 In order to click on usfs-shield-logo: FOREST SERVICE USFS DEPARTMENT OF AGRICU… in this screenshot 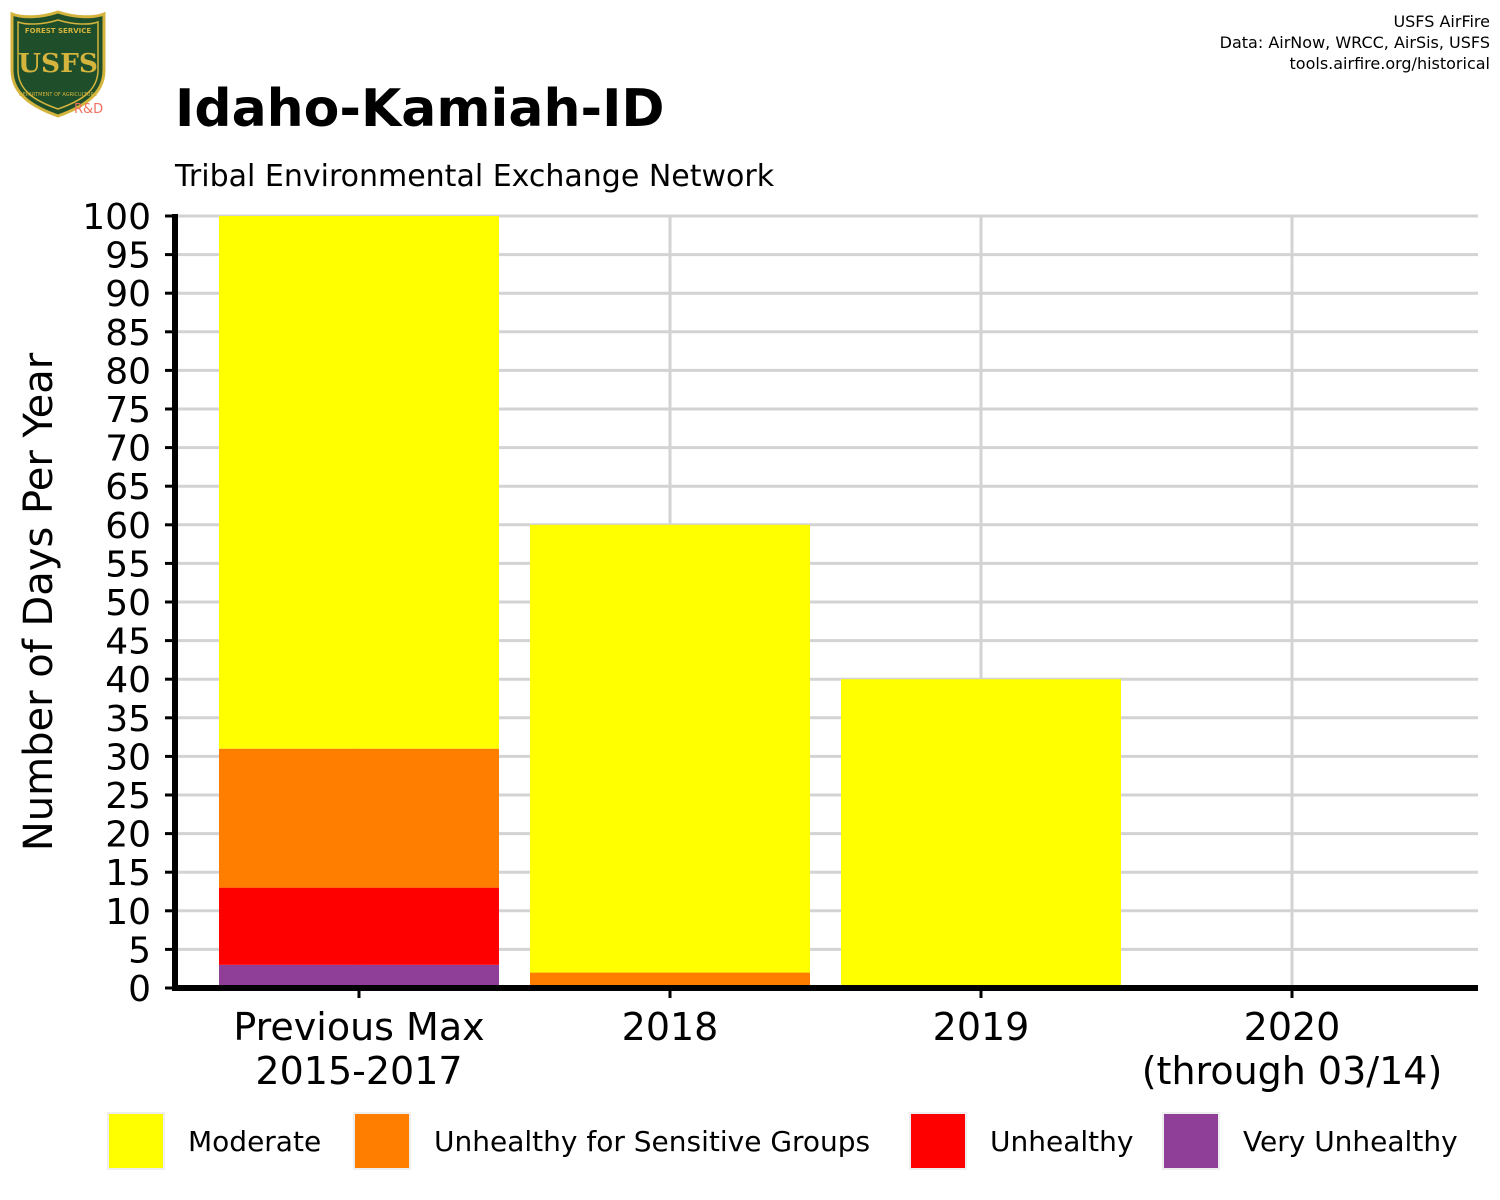, I will do `click(58, 64)`.